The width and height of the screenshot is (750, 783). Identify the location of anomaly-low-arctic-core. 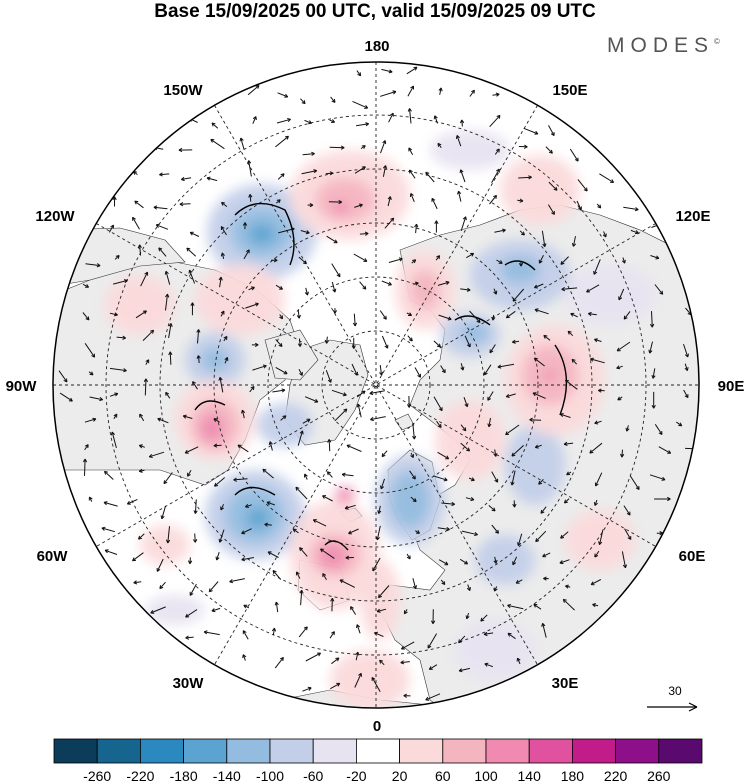
(475, 333).